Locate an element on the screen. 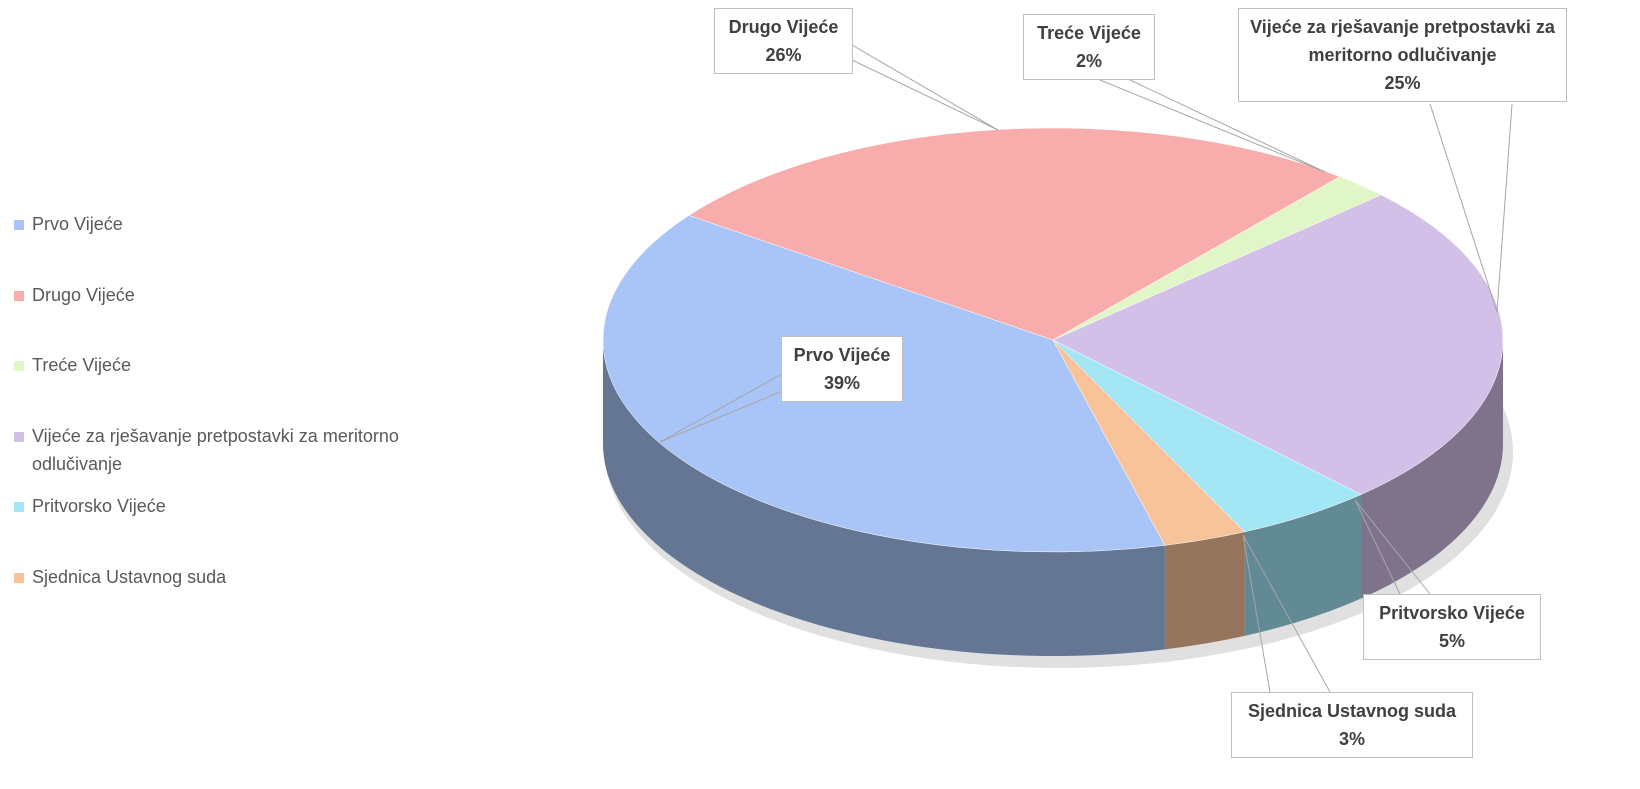  legend-text: Sjednica Ustavnog suda is located at coordinates (129, 577).